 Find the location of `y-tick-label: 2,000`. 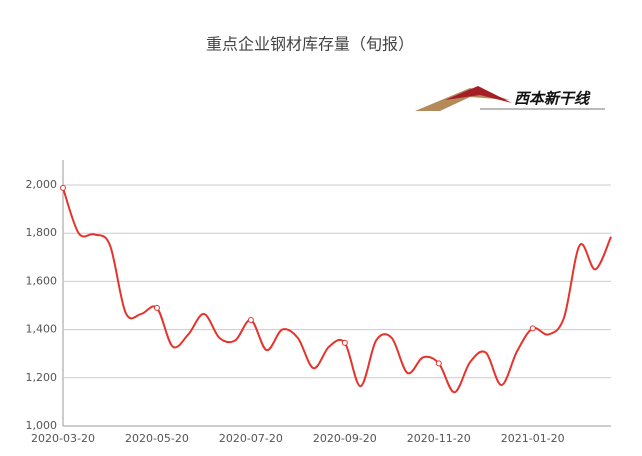

y-tick-label: 2,000 is located at coordinates (42, 184).